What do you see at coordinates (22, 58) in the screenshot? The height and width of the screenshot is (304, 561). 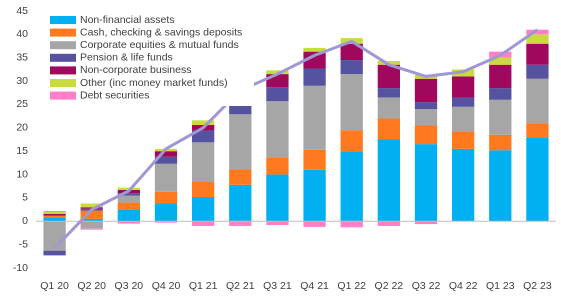 I see `y-tick-label: 35` at bounding box center [22, 58].